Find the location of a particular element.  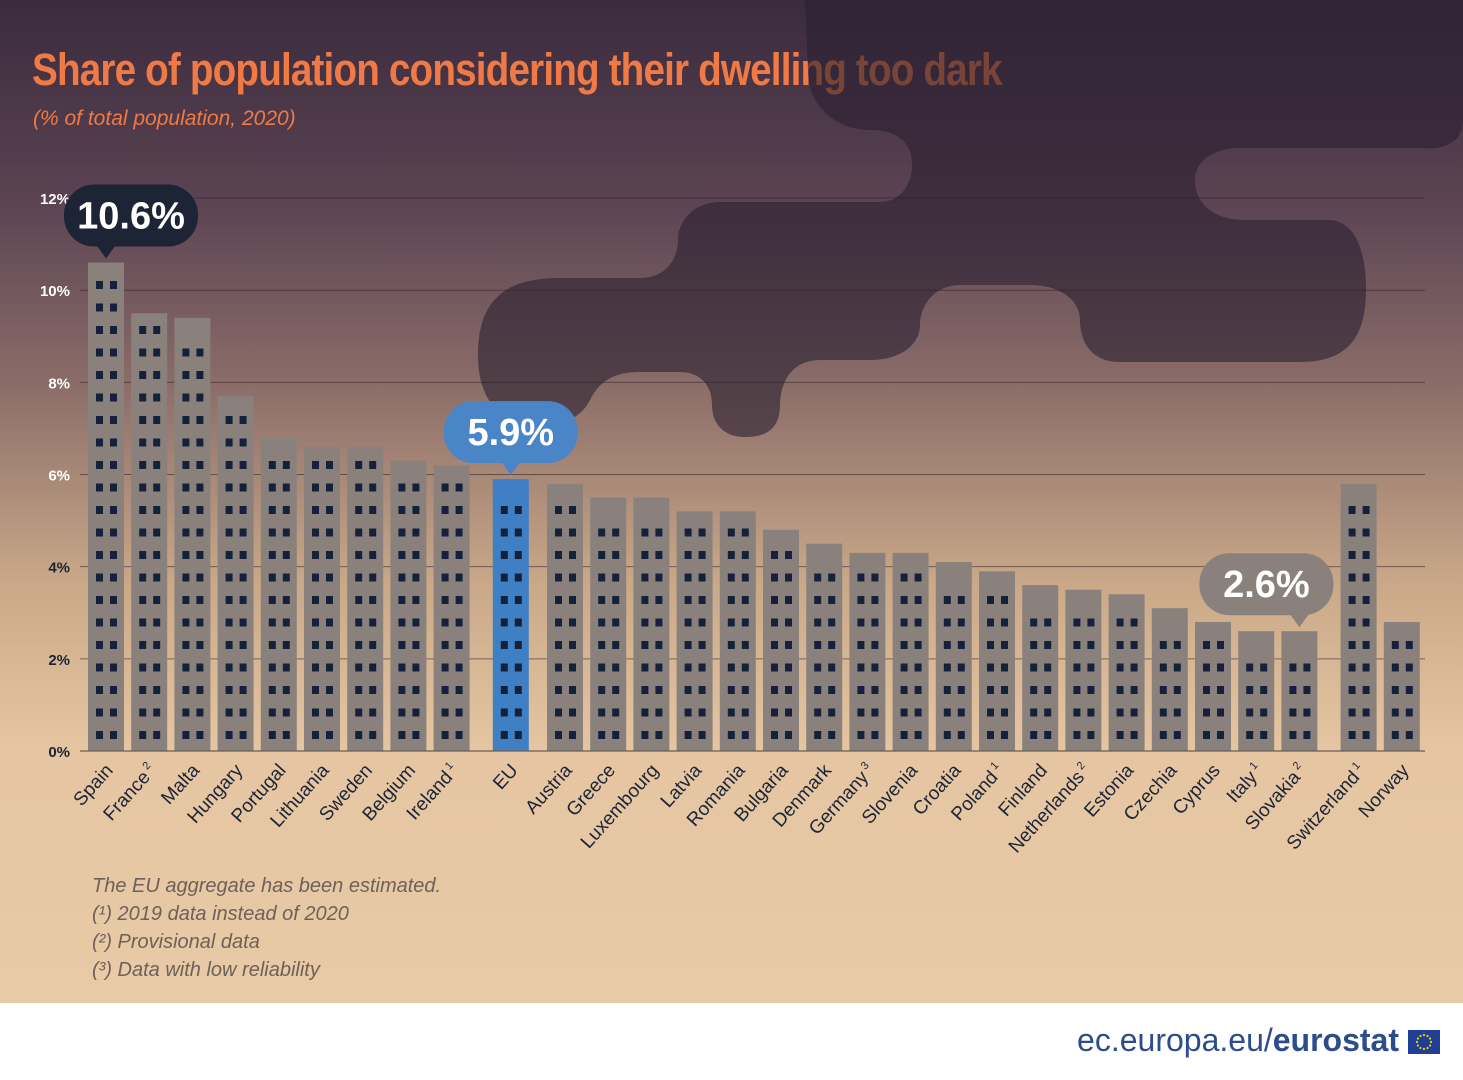

bar-ireland-body is located at coordinates (451, 608).